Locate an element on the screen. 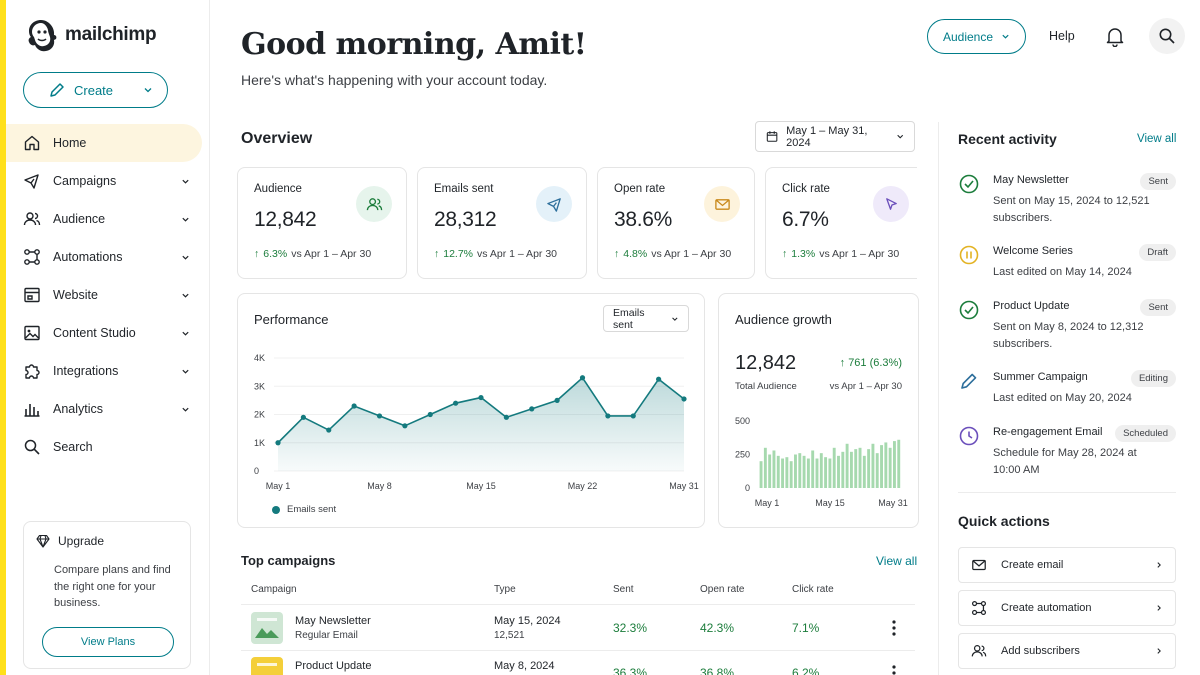 The height and width of the screenshot is (675, 1200). campaign-count: 12,521 is located at coordinates (509, 635).